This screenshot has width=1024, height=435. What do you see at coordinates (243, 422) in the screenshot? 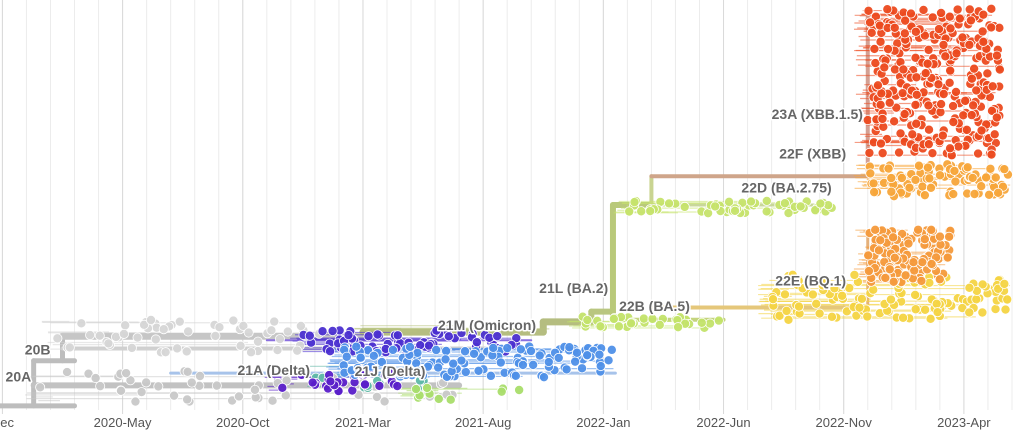
I see `x-tick-label: 2020-Oct` at bounding box center [243, 422].